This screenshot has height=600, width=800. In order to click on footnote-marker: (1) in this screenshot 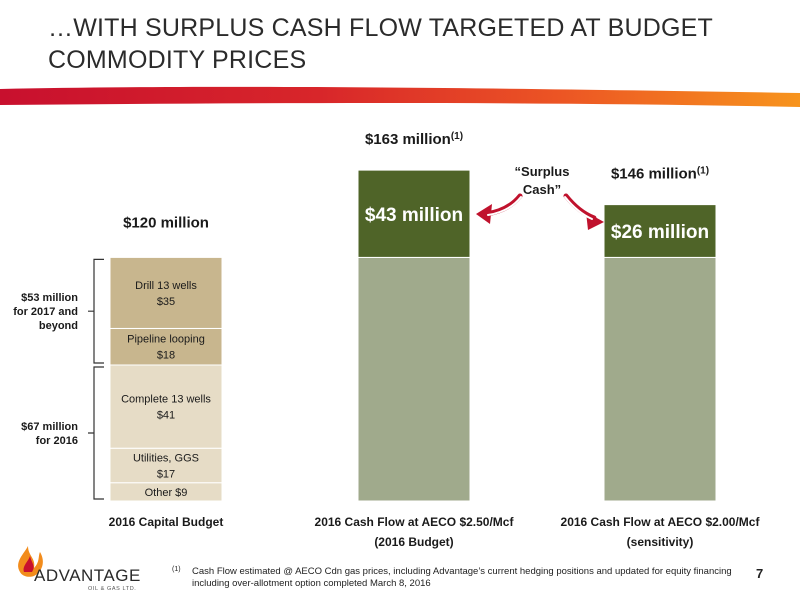, I will do `click(176, 569)`.